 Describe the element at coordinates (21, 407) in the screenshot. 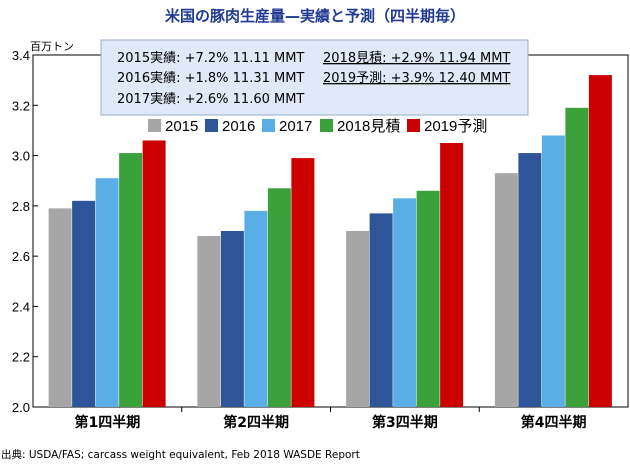

I see `y-tick-label: 2.0` at that location.